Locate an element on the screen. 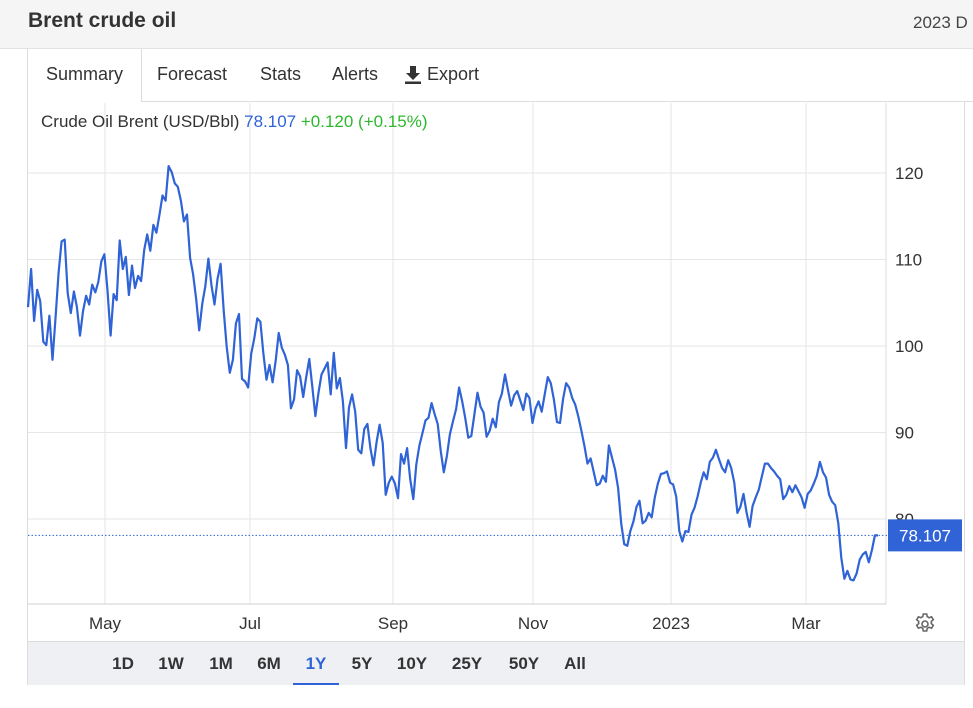 This screenshot has width=973, height=708. x-tick-label: Mar is located at coordinates (806, 623).